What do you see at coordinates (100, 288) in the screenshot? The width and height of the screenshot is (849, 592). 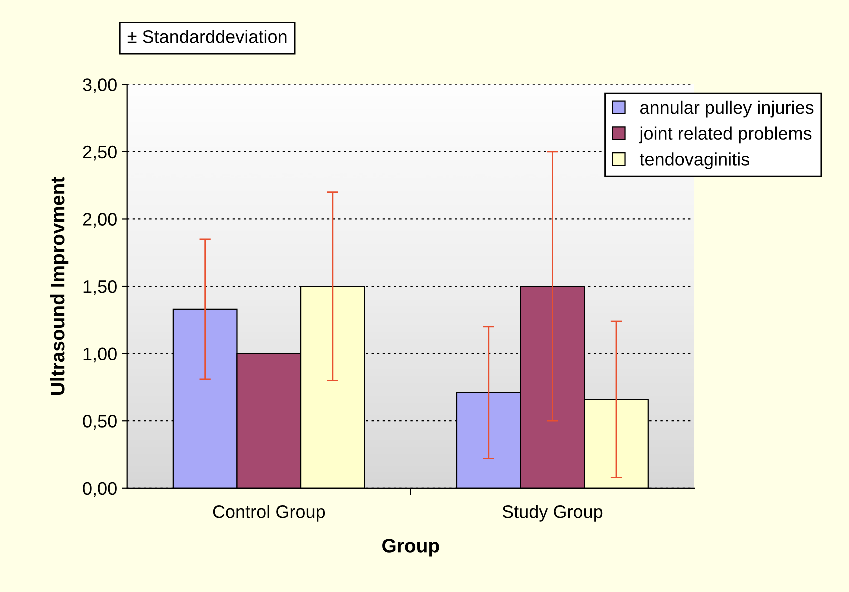 I see `y-tick-label: 1,50` at bounding box center [100, 288].